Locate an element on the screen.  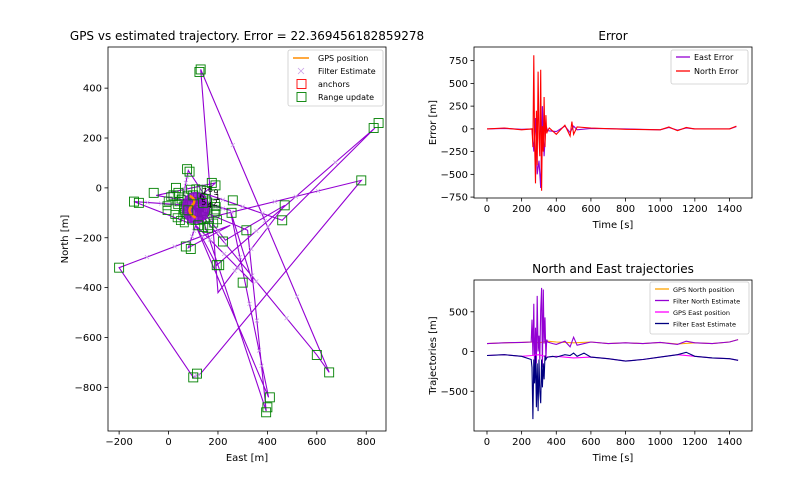
anchor-label: 9 is located at coordinates (215, 192).